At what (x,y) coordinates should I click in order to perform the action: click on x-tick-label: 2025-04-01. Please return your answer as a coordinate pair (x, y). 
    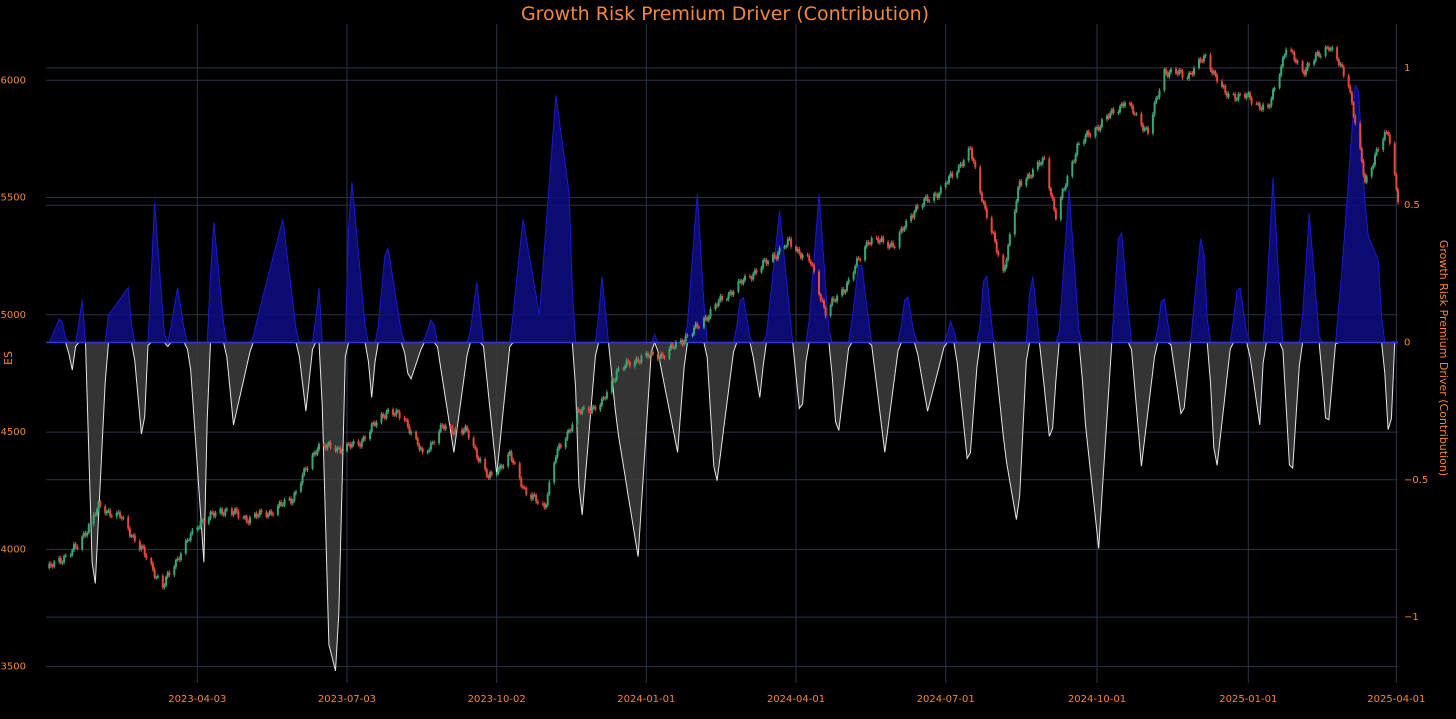
    Looking at the image, I should click on (1396, 699).